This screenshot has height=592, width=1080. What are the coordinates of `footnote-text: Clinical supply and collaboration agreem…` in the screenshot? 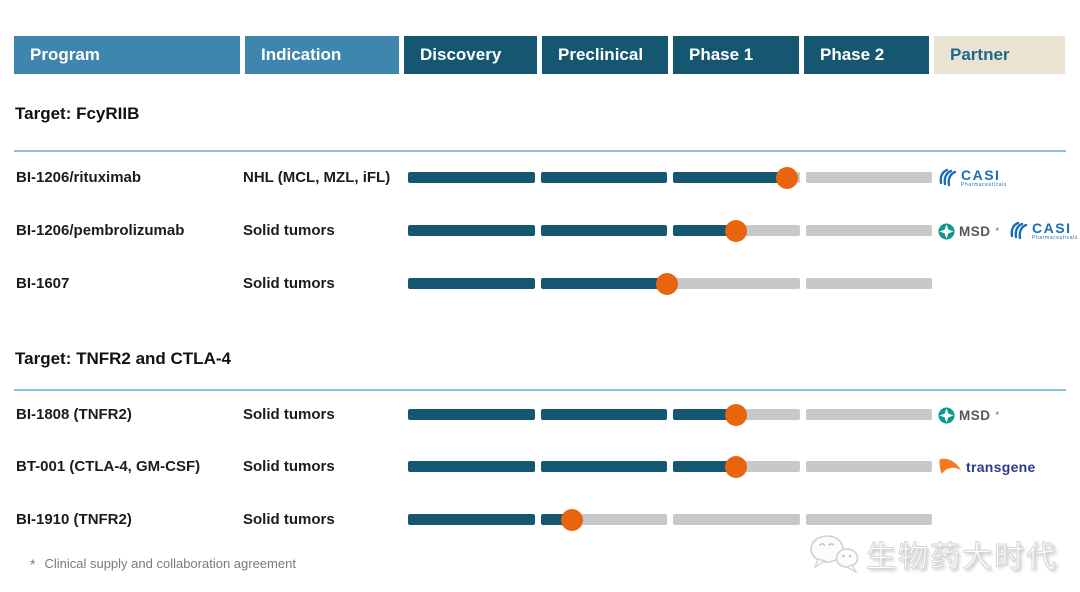 It's located at (170, 563).